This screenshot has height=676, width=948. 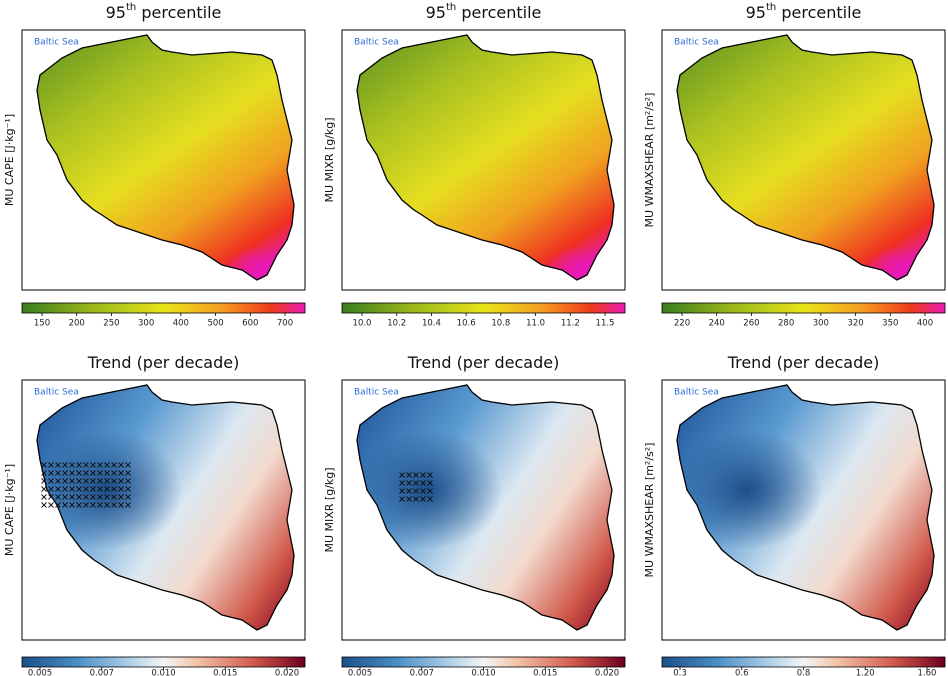 What do you see at coordinates (821, 324) in the screenshot?
I see `colorbar-tick-label: 300` at bounding box center [821, 324].